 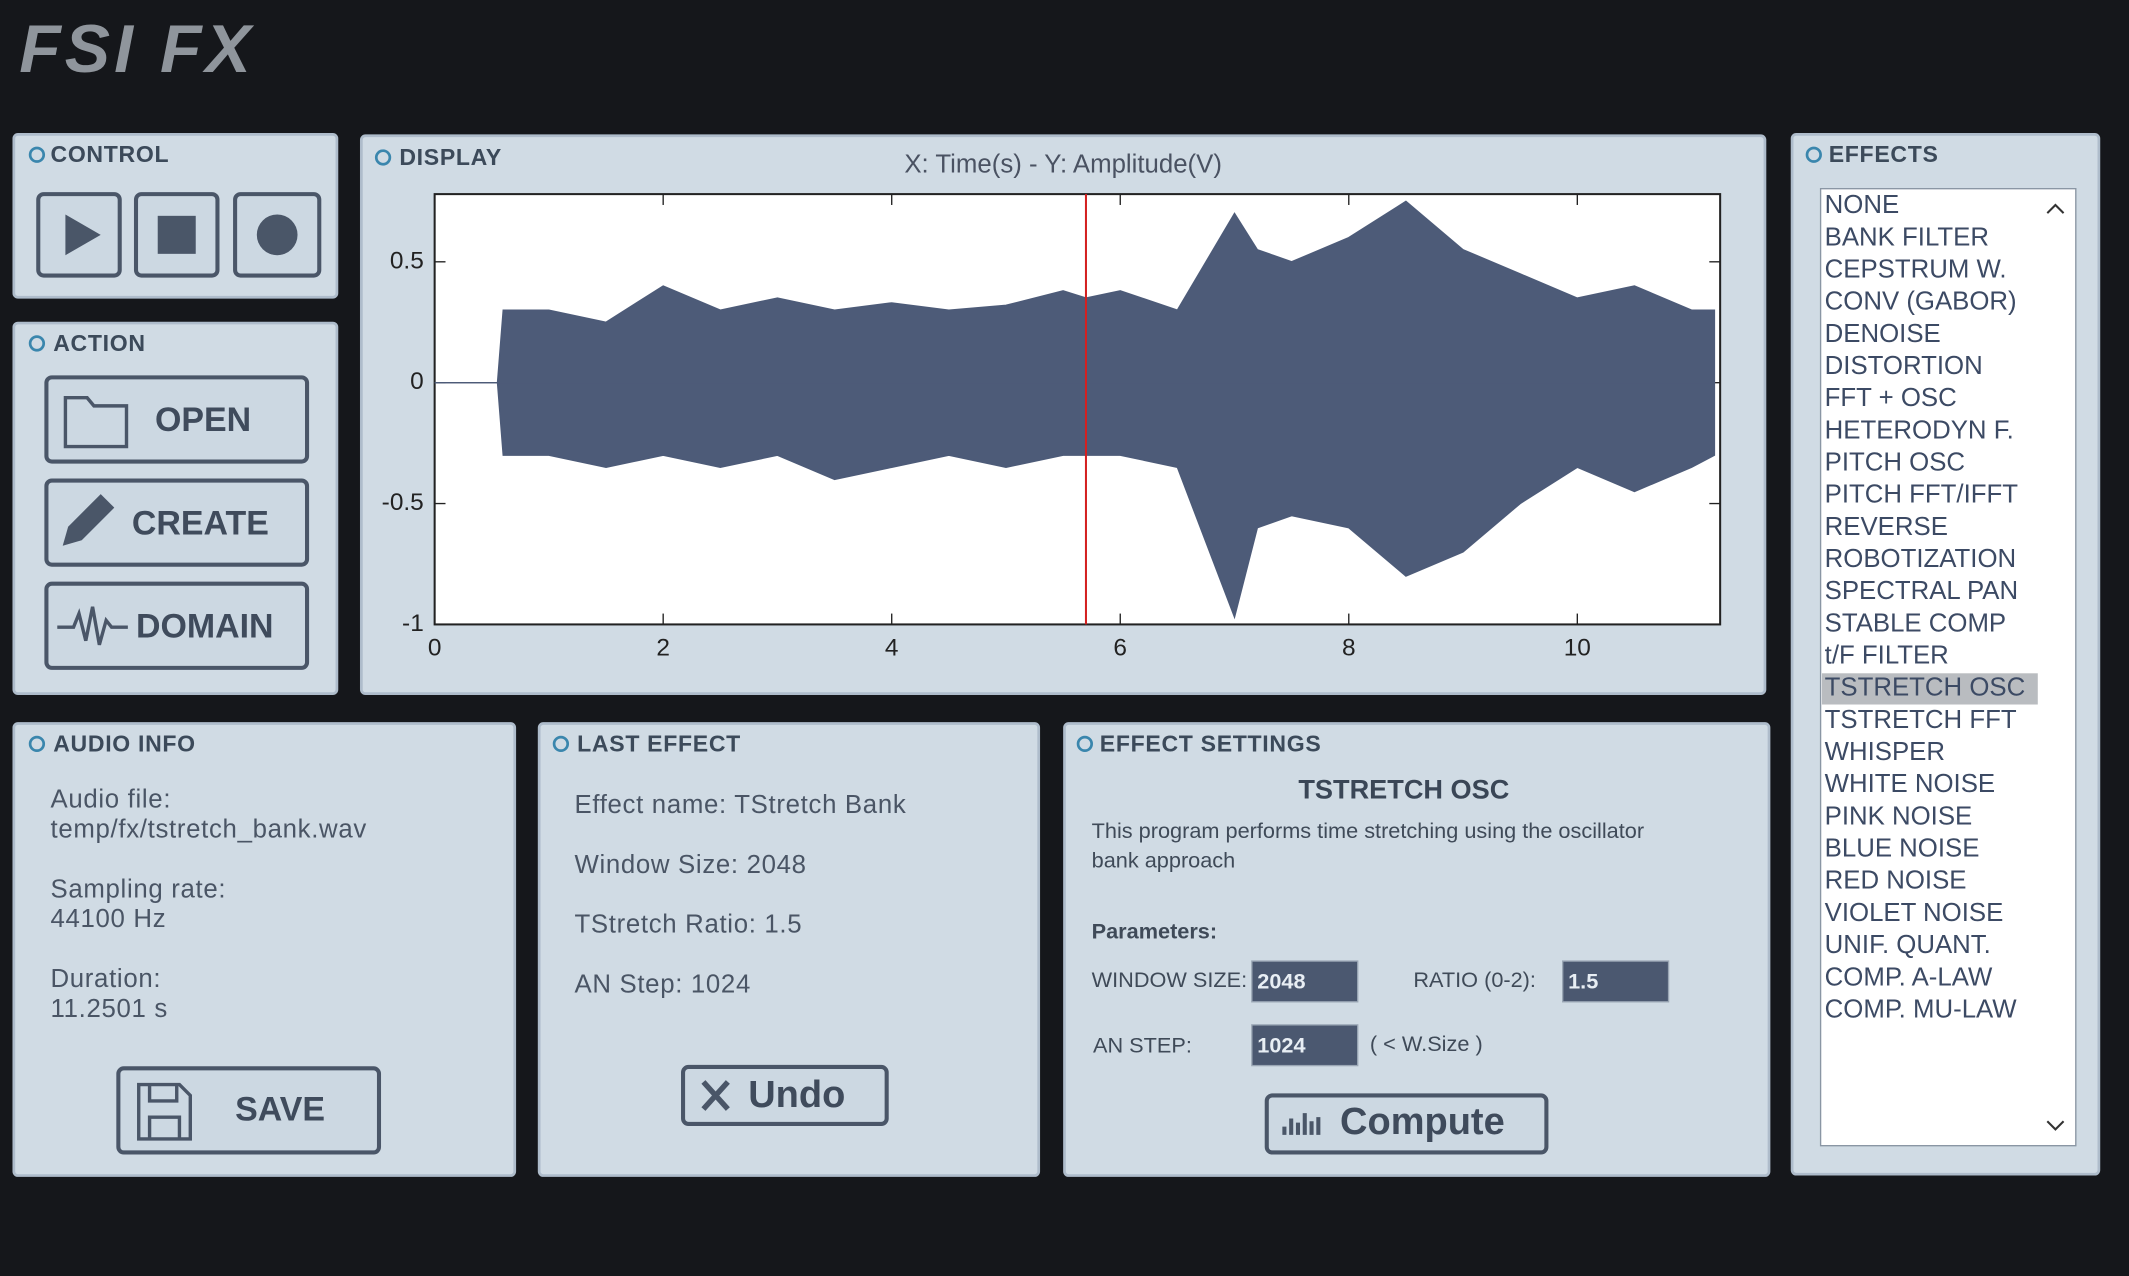 What do you see at coordinates (109, 154) in the screenshot?
I see `panel-title: CONTROL` at bounding box center [109, 154].